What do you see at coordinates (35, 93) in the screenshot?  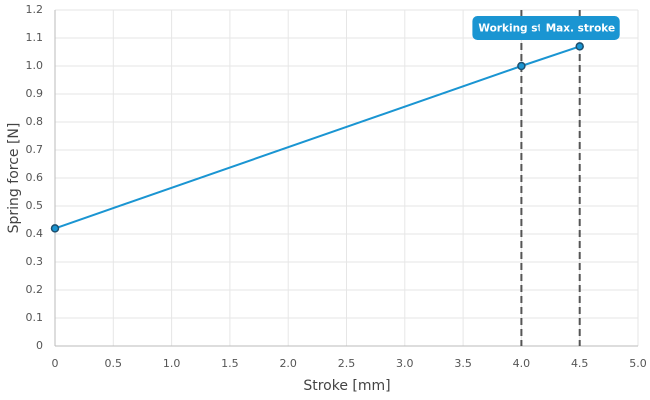 I see `y-tick-label: 0.9` at bounding box center [35, 93].